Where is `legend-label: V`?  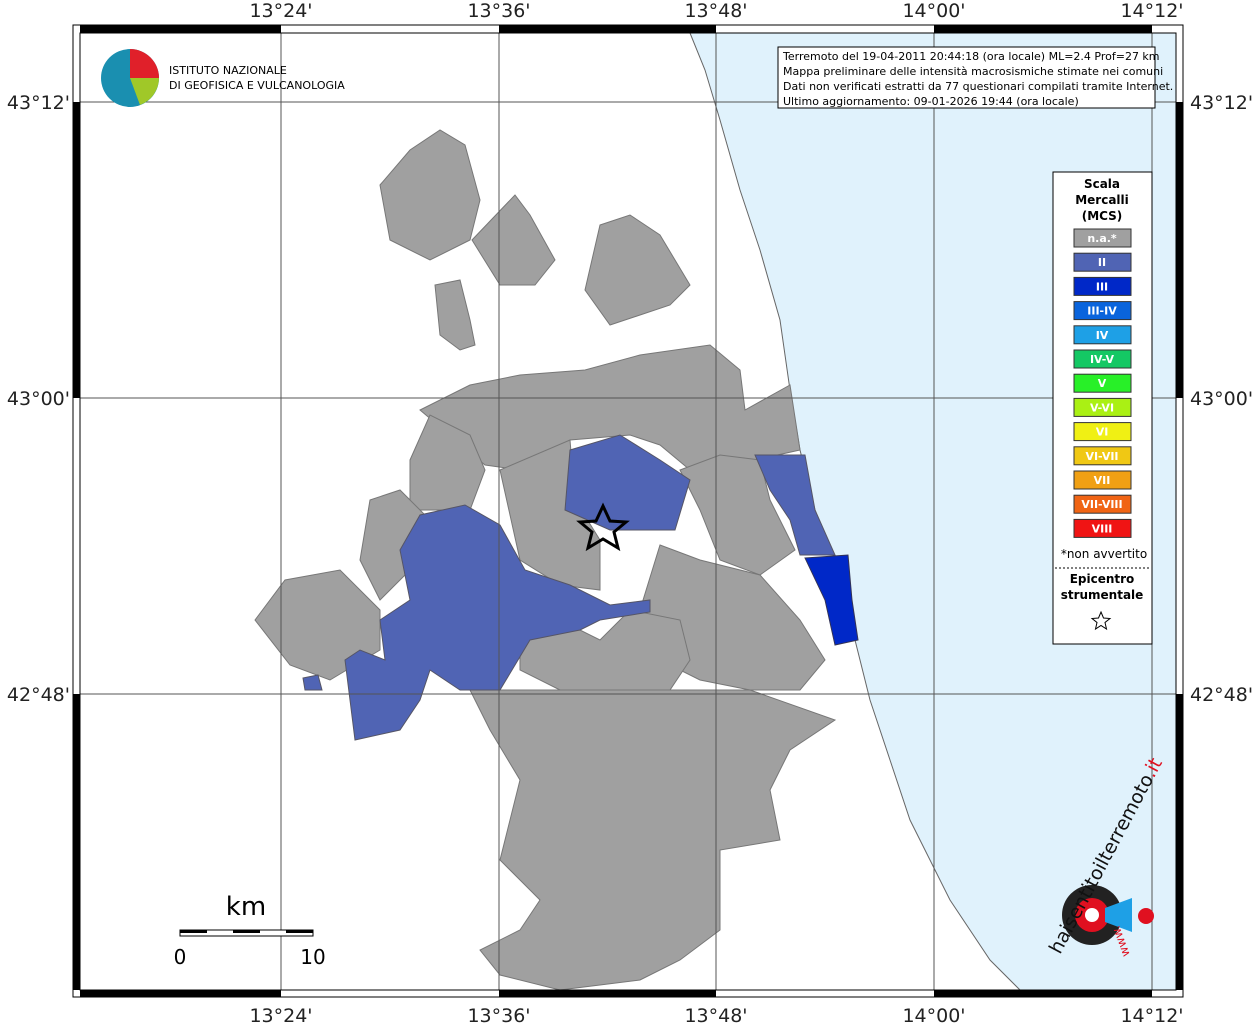
legend-label: V is located at coordinates (1102, 383).